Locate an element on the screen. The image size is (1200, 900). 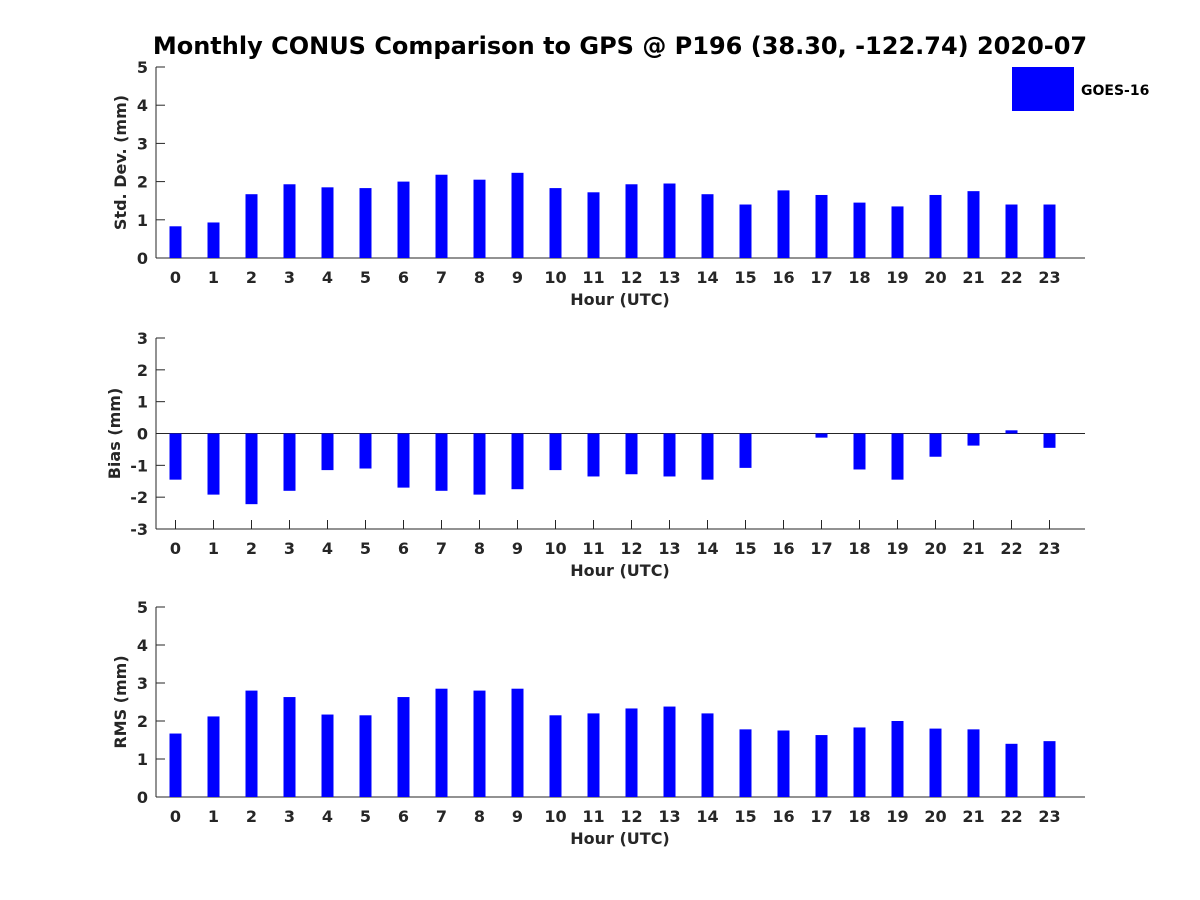
x-tick-label: 19 is located at coordinates (897, 548).